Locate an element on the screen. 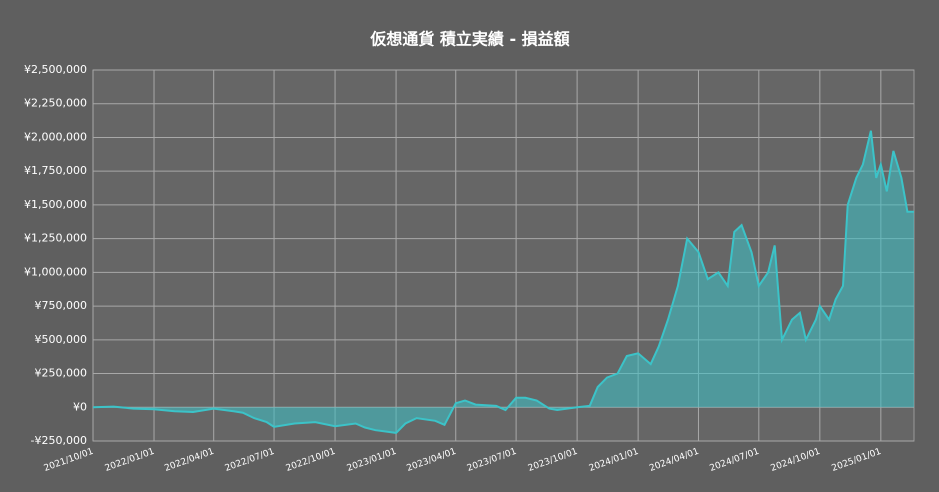  x-tick-label: 2022/01/01 is located at coordinates (130, 460).